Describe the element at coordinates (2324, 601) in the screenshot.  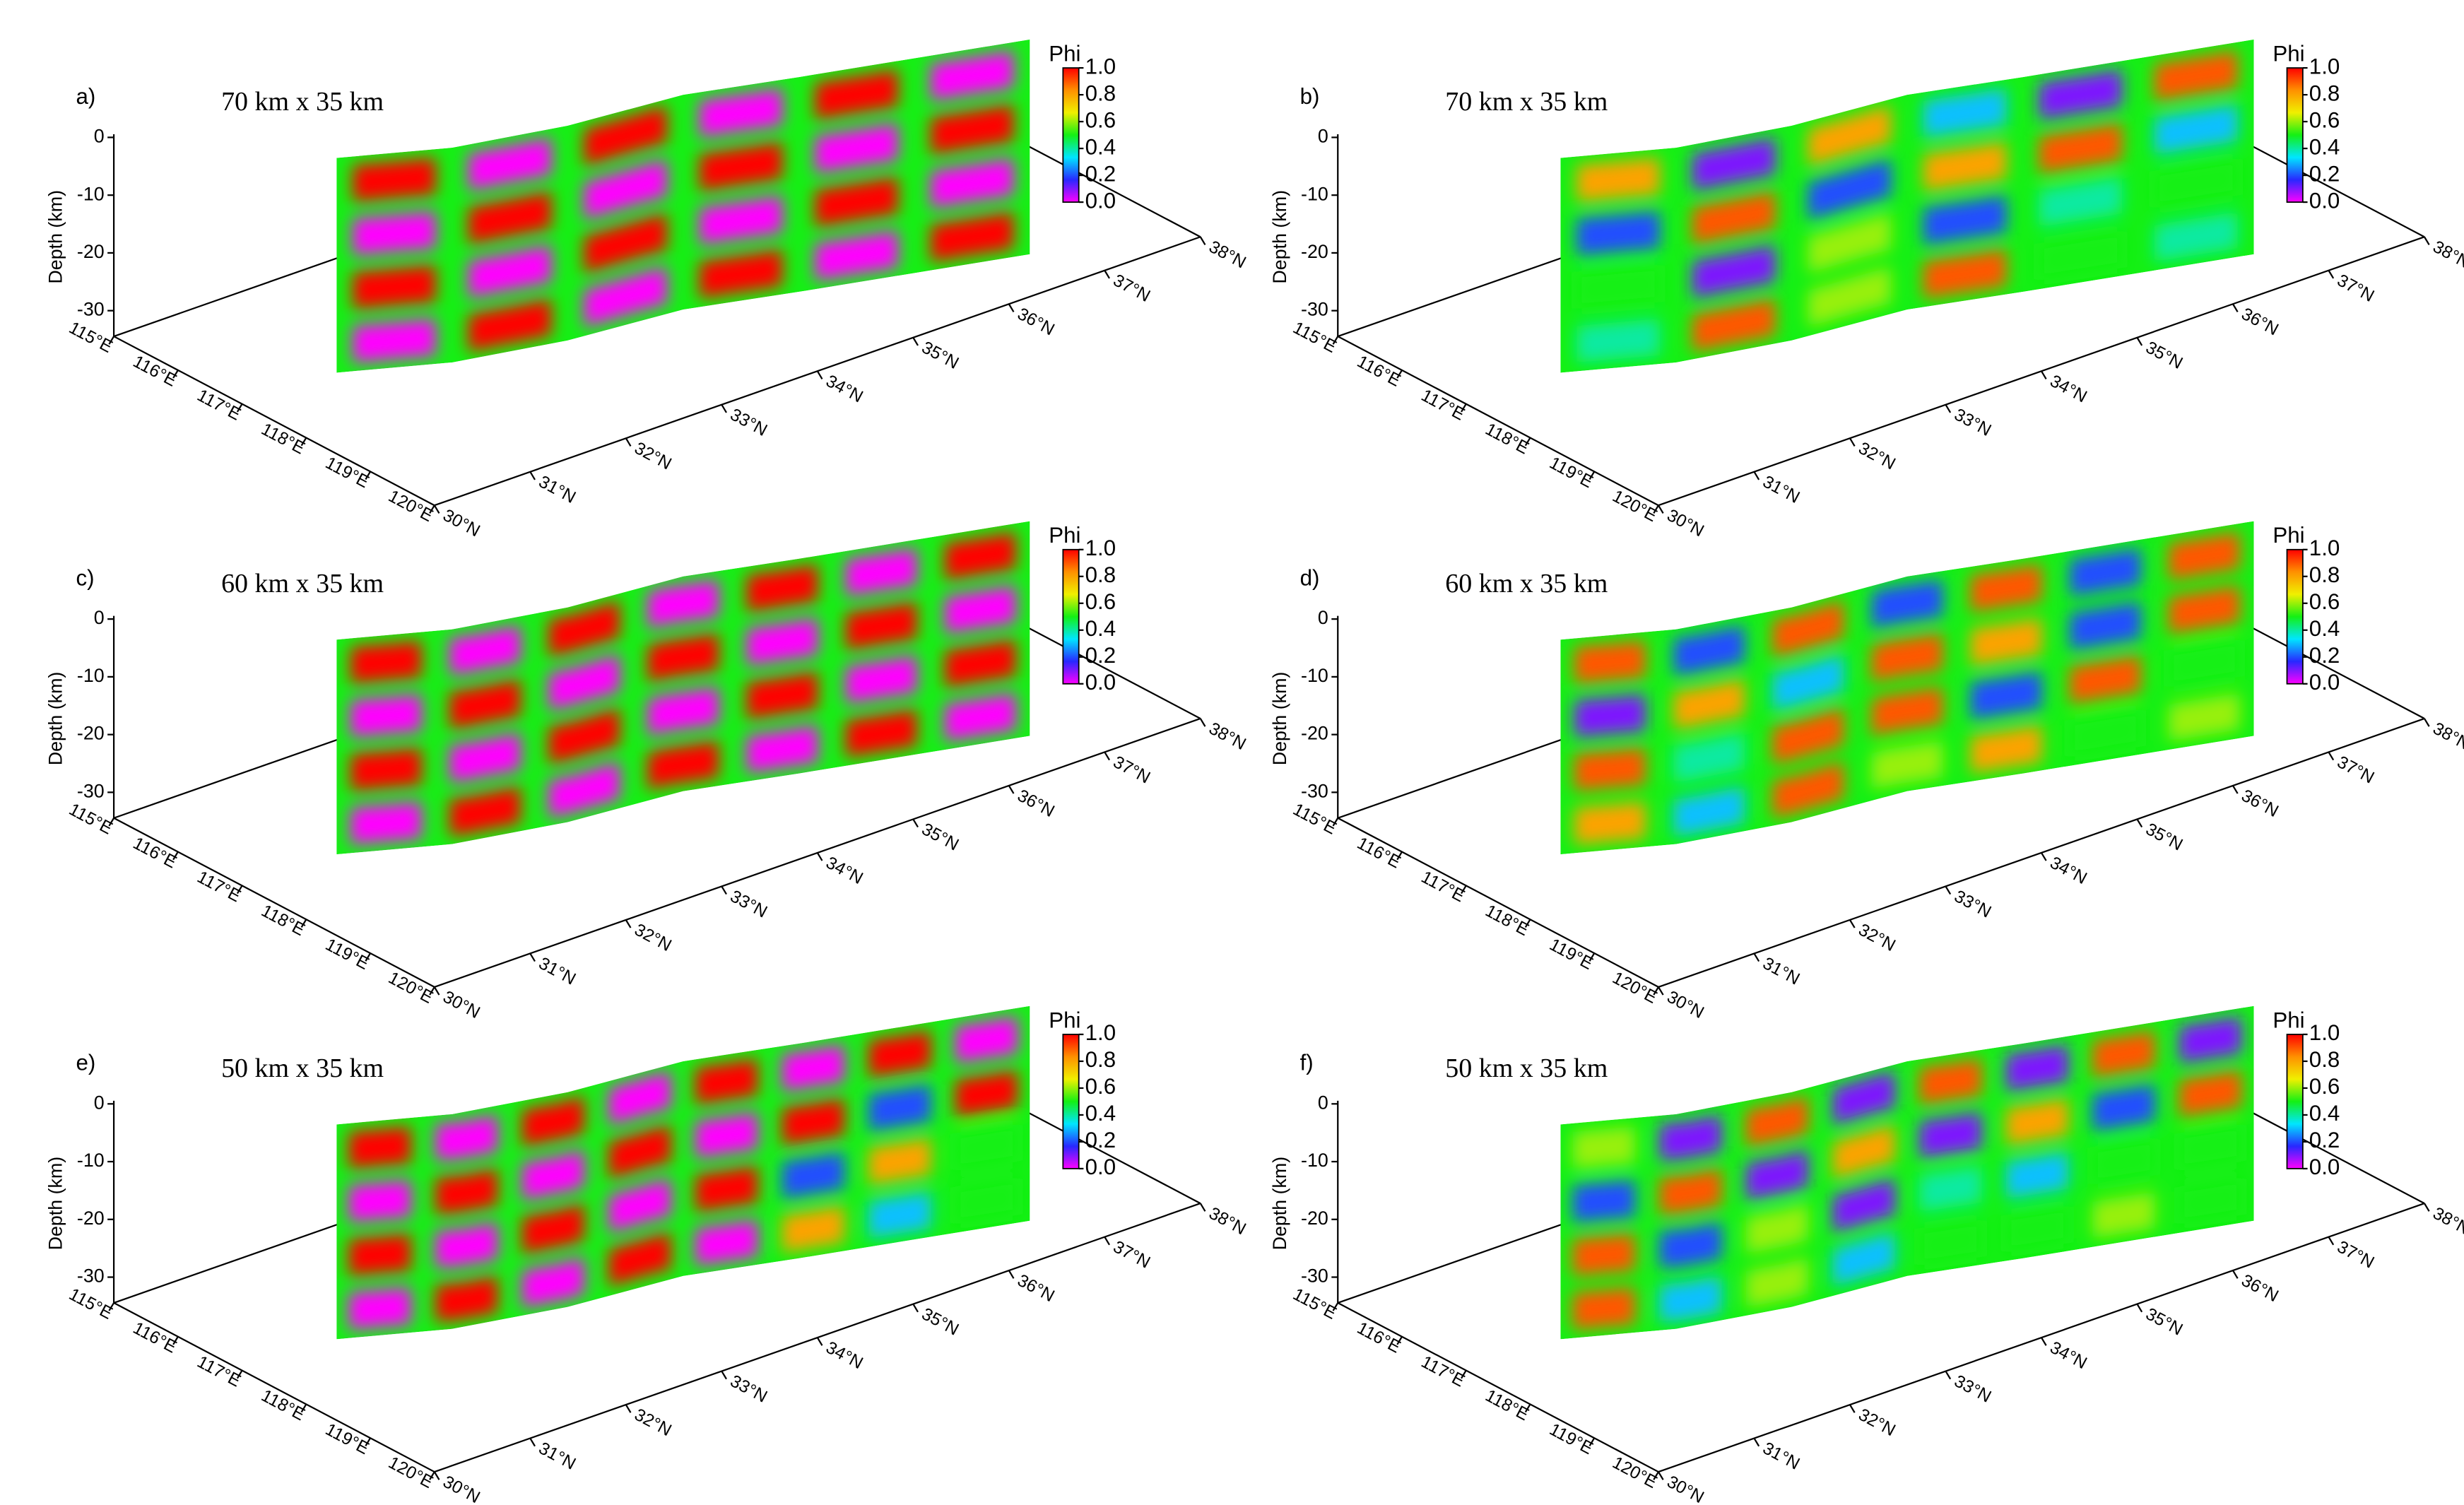
I see `colorbar-tick-label: 0.6` at that location.